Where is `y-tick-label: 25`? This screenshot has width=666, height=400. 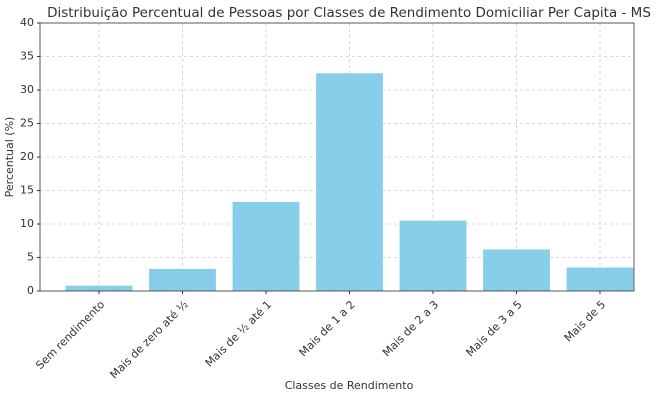
y-tick-label: 25 is located at coordinates (27, 123).